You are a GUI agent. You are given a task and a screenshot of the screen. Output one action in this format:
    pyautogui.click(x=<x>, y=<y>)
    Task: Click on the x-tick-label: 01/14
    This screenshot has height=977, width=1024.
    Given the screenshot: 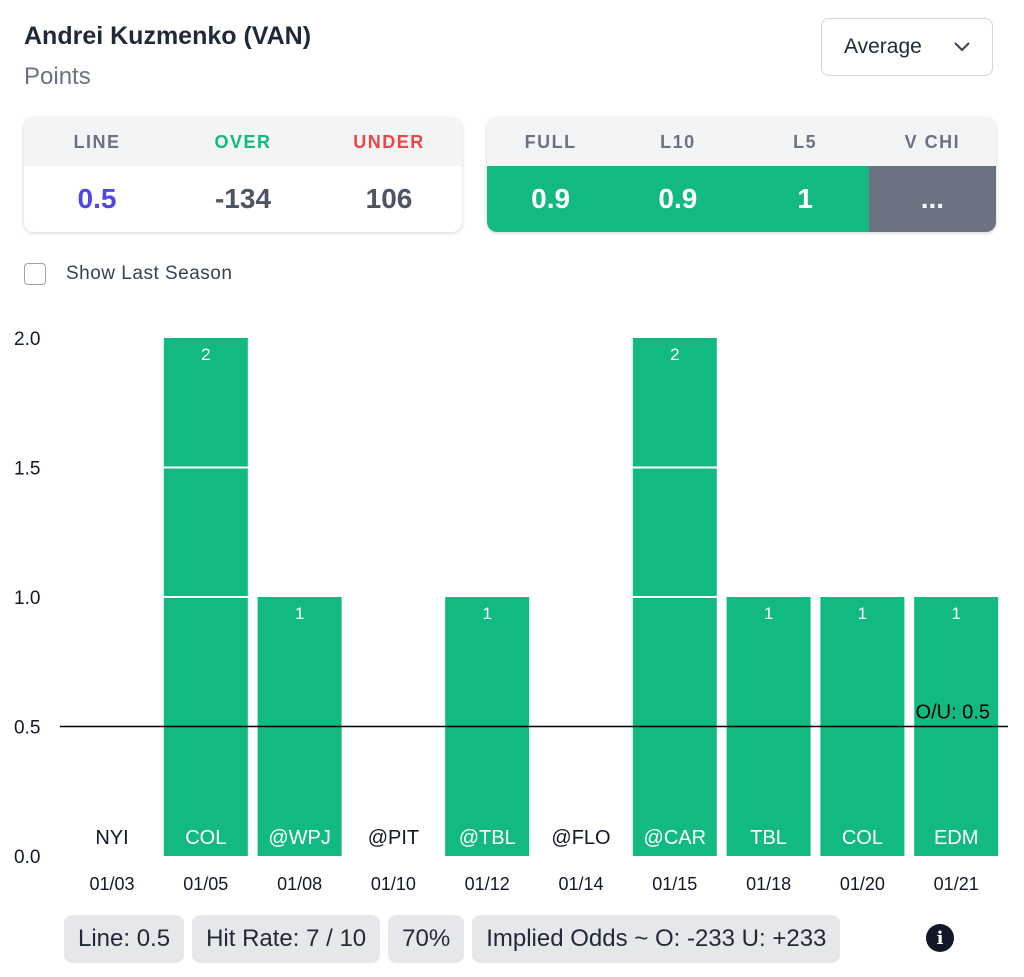 What is the action you would take?
    pyautogui.click(x=580, y=884)
    